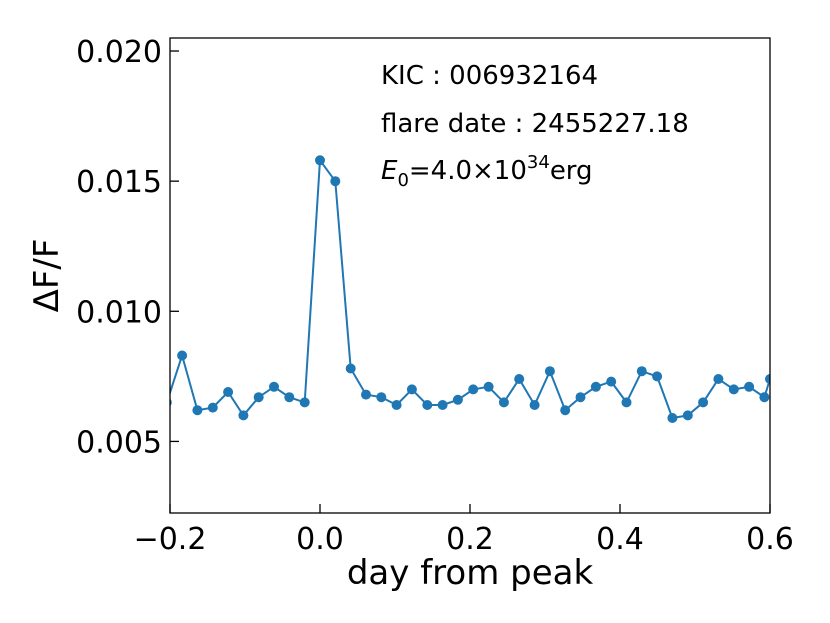 This screenshot has width=830, height=623. What do you see at coordinates (571, 171) in the screenshot?
I see `energy-unit: erg` at bounding box center [571, 171].